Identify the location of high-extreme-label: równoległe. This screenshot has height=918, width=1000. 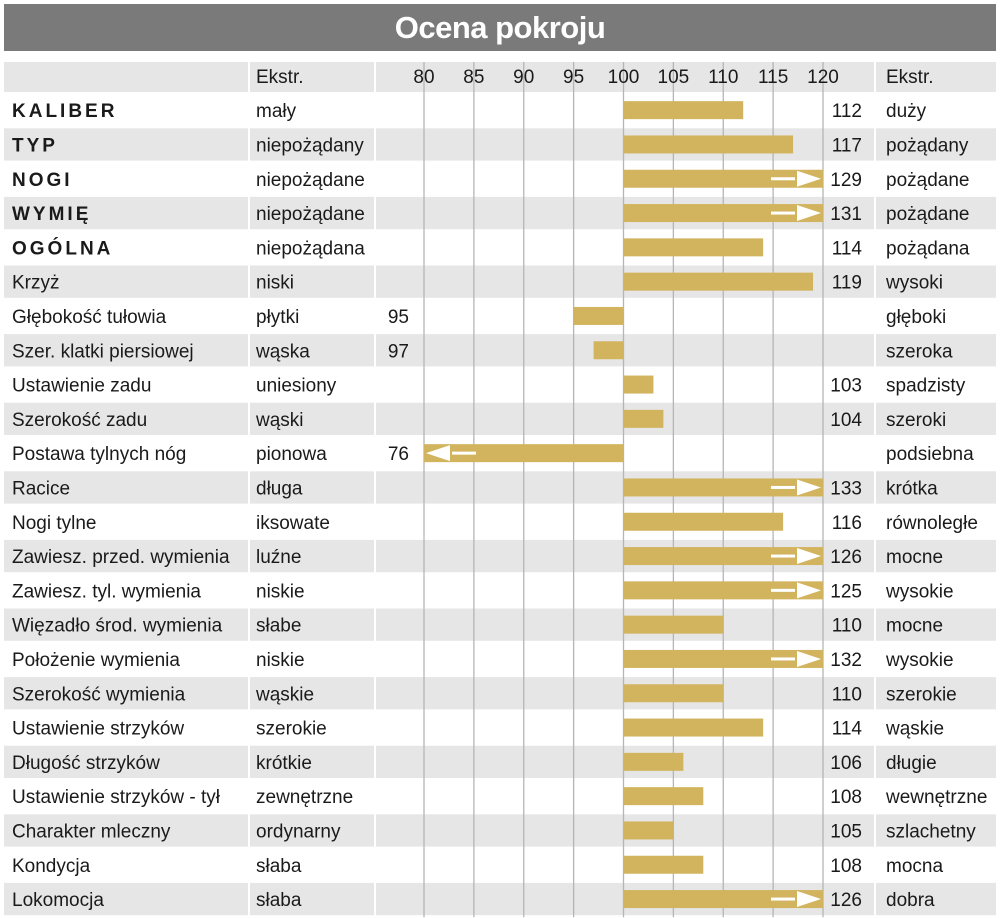
(932, 523).